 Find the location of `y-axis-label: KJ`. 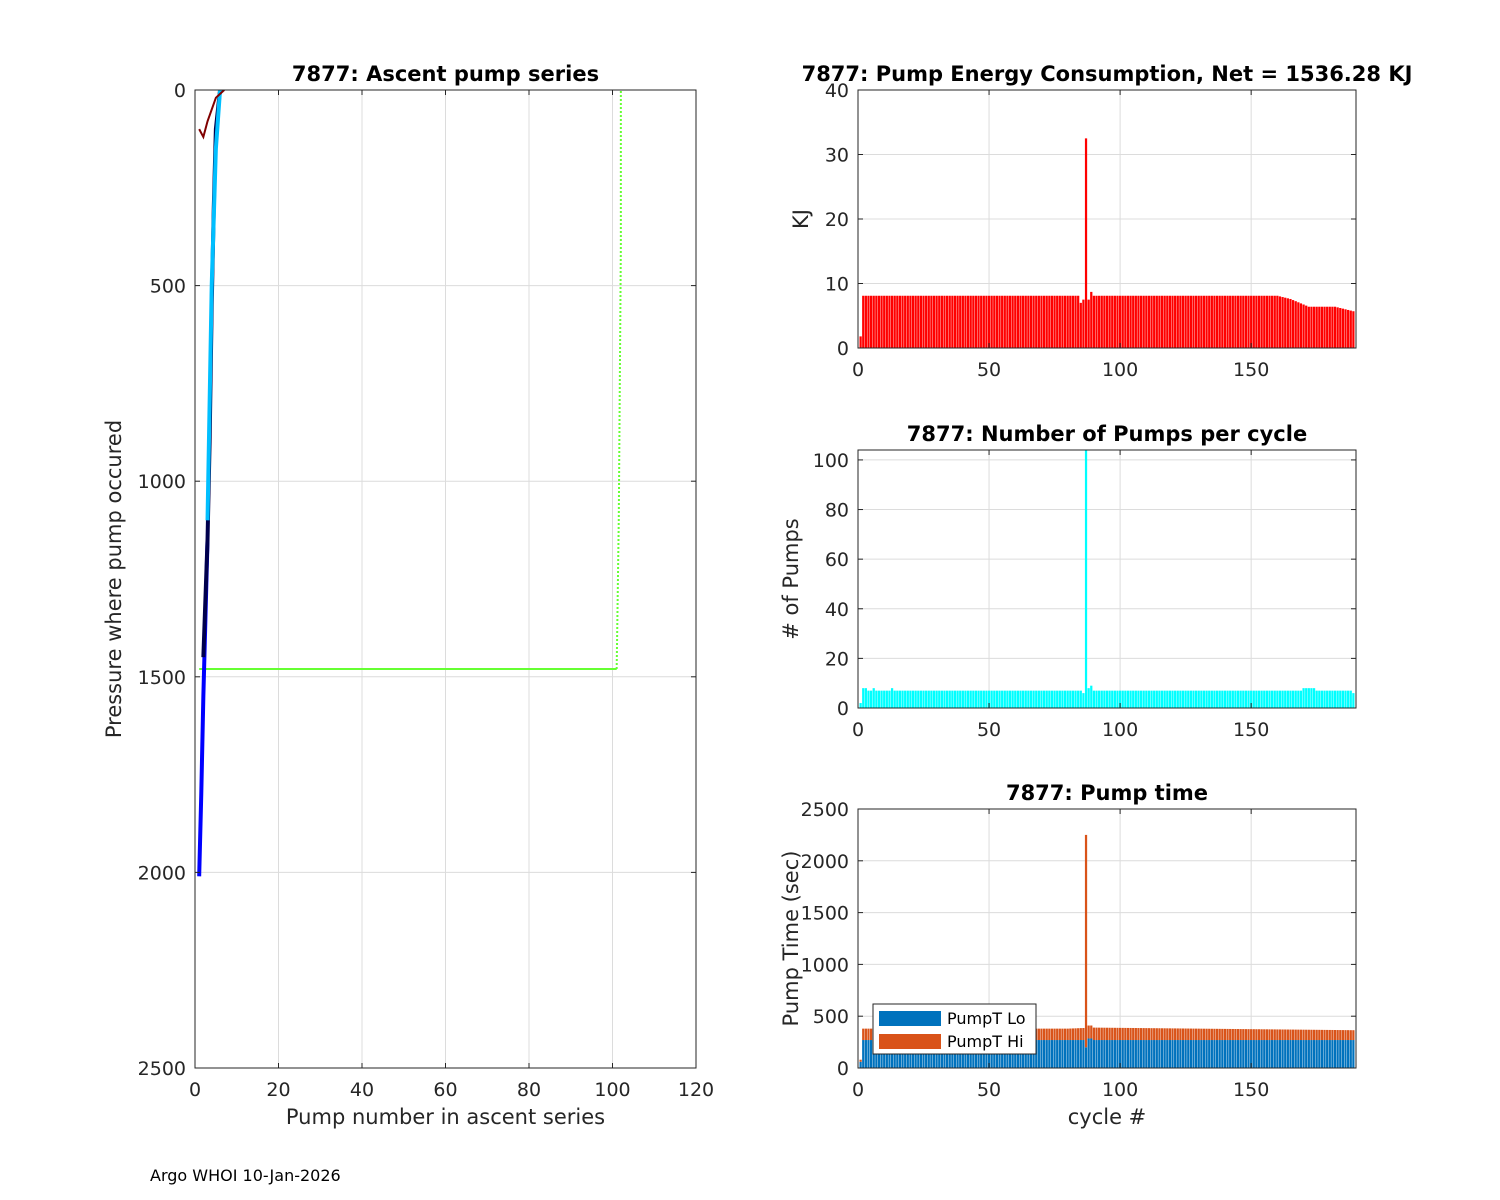

y-axis-label: KJ is located at coordinates (801, 219).